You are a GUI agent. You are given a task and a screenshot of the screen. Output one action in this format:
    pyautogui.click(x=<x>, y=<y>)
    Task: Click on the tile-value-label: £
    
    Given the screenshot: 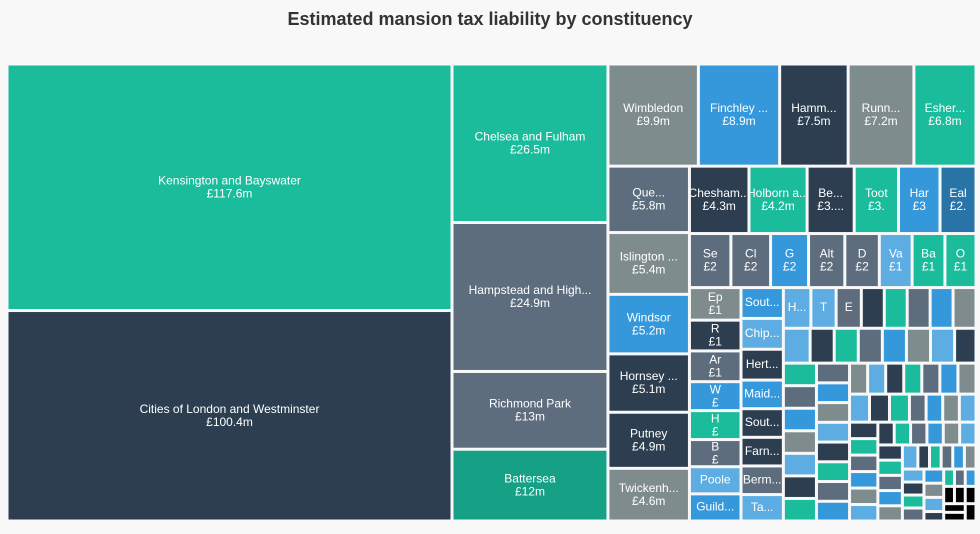 What is the action you would take?
    pyautogui.click(x=715, y=402)
    